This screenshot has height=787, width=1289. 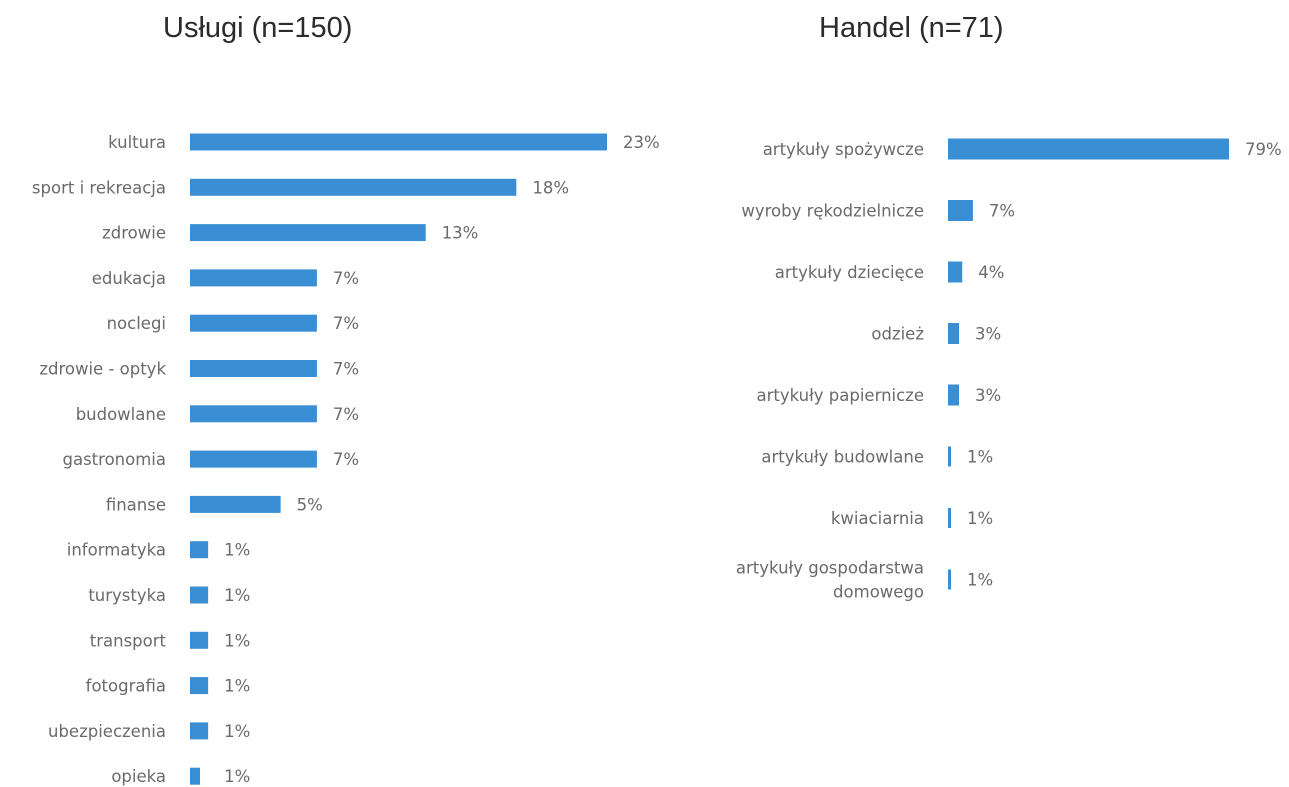 I want to click on value-label-zdrowie: 13%, so click(x=460, y=233).